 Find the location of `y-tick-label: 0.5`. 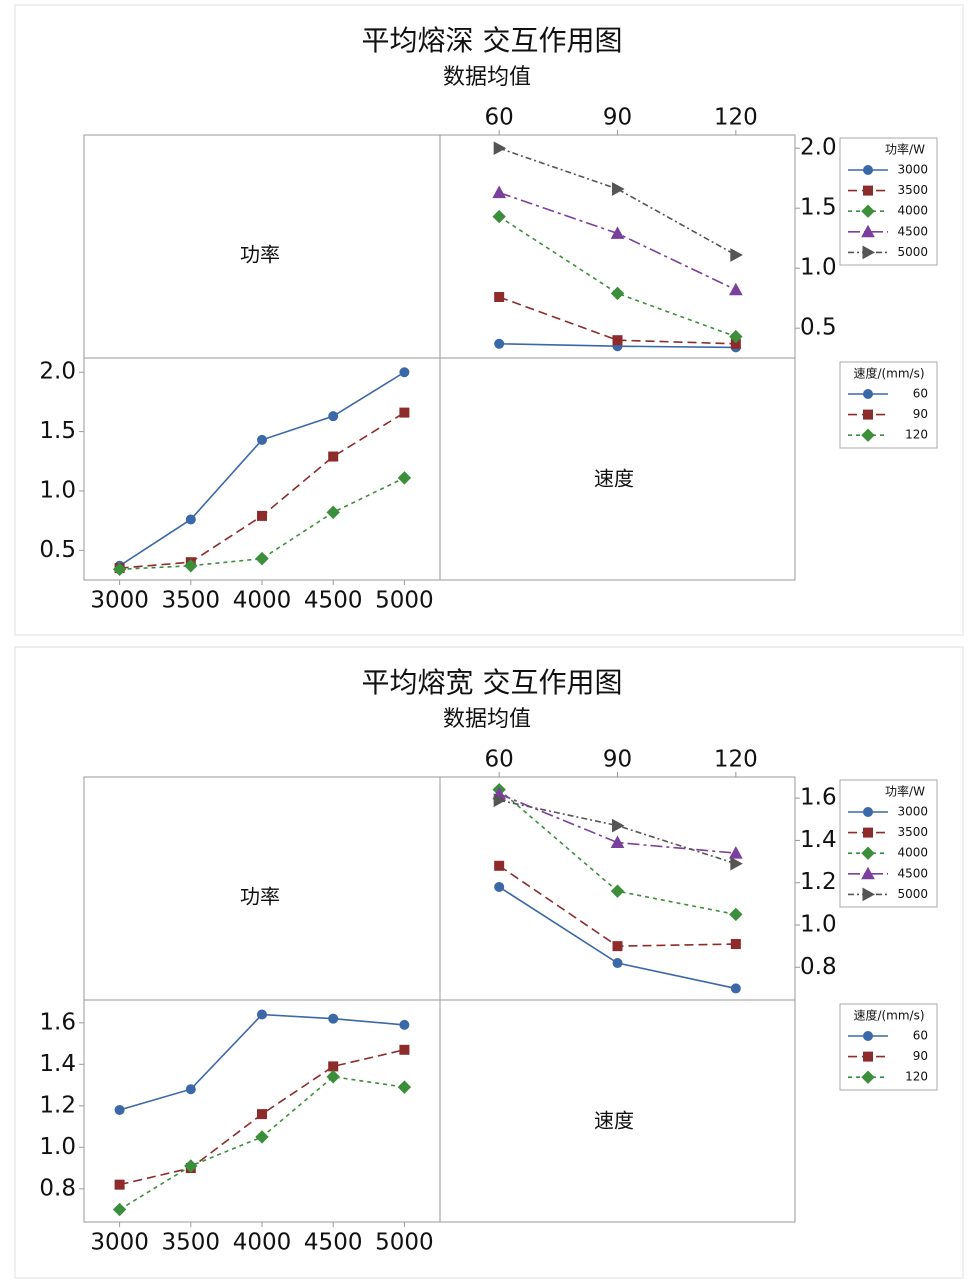

y-tick-label: 0.5 is located at coordinates (57, 550).